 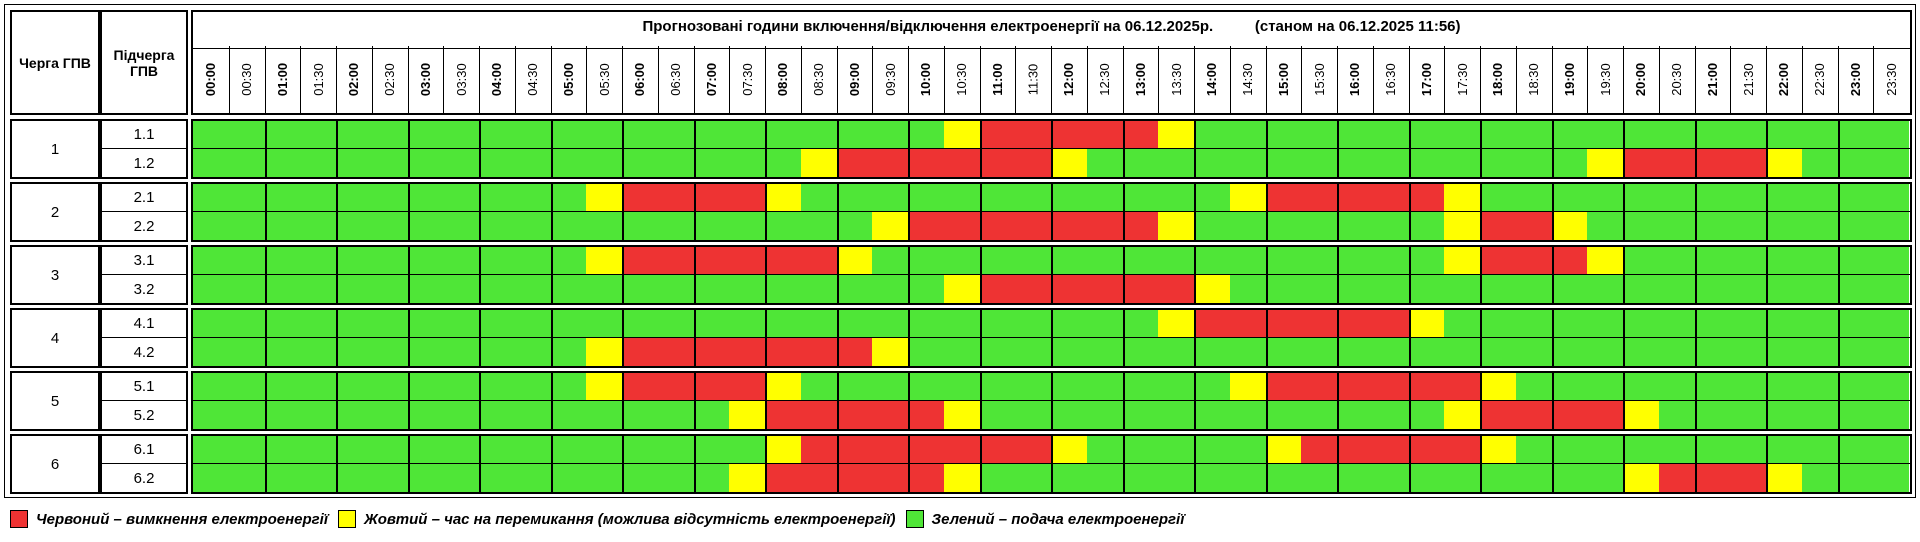 I want to click on time-label-text: 11:00, so click(x=997, y=79).